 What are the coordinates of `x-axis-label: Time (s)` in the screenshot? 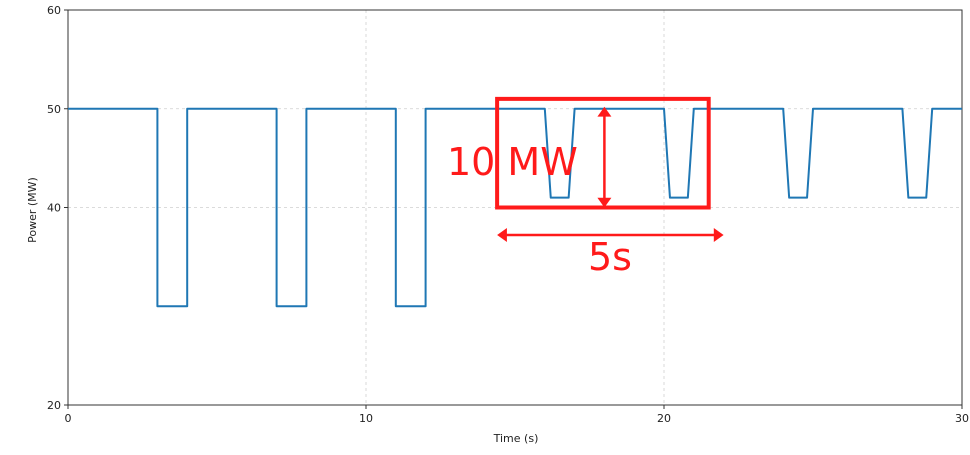 It's located at (516, 438).